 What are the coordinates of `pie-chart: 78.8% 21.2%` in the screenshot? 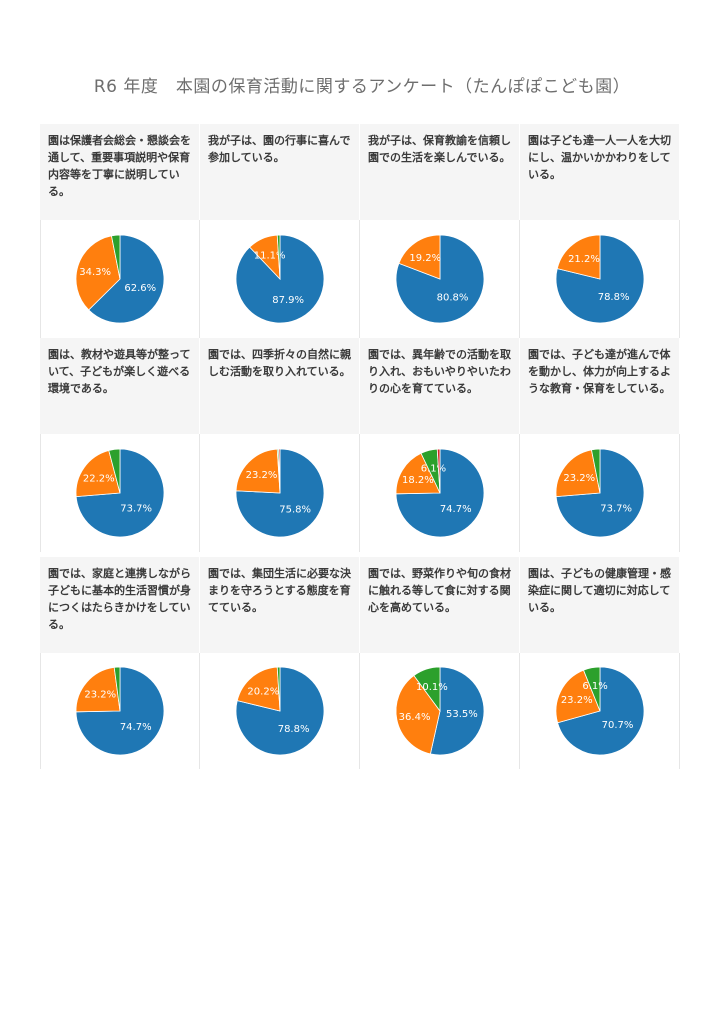 It's located at (599, 279).